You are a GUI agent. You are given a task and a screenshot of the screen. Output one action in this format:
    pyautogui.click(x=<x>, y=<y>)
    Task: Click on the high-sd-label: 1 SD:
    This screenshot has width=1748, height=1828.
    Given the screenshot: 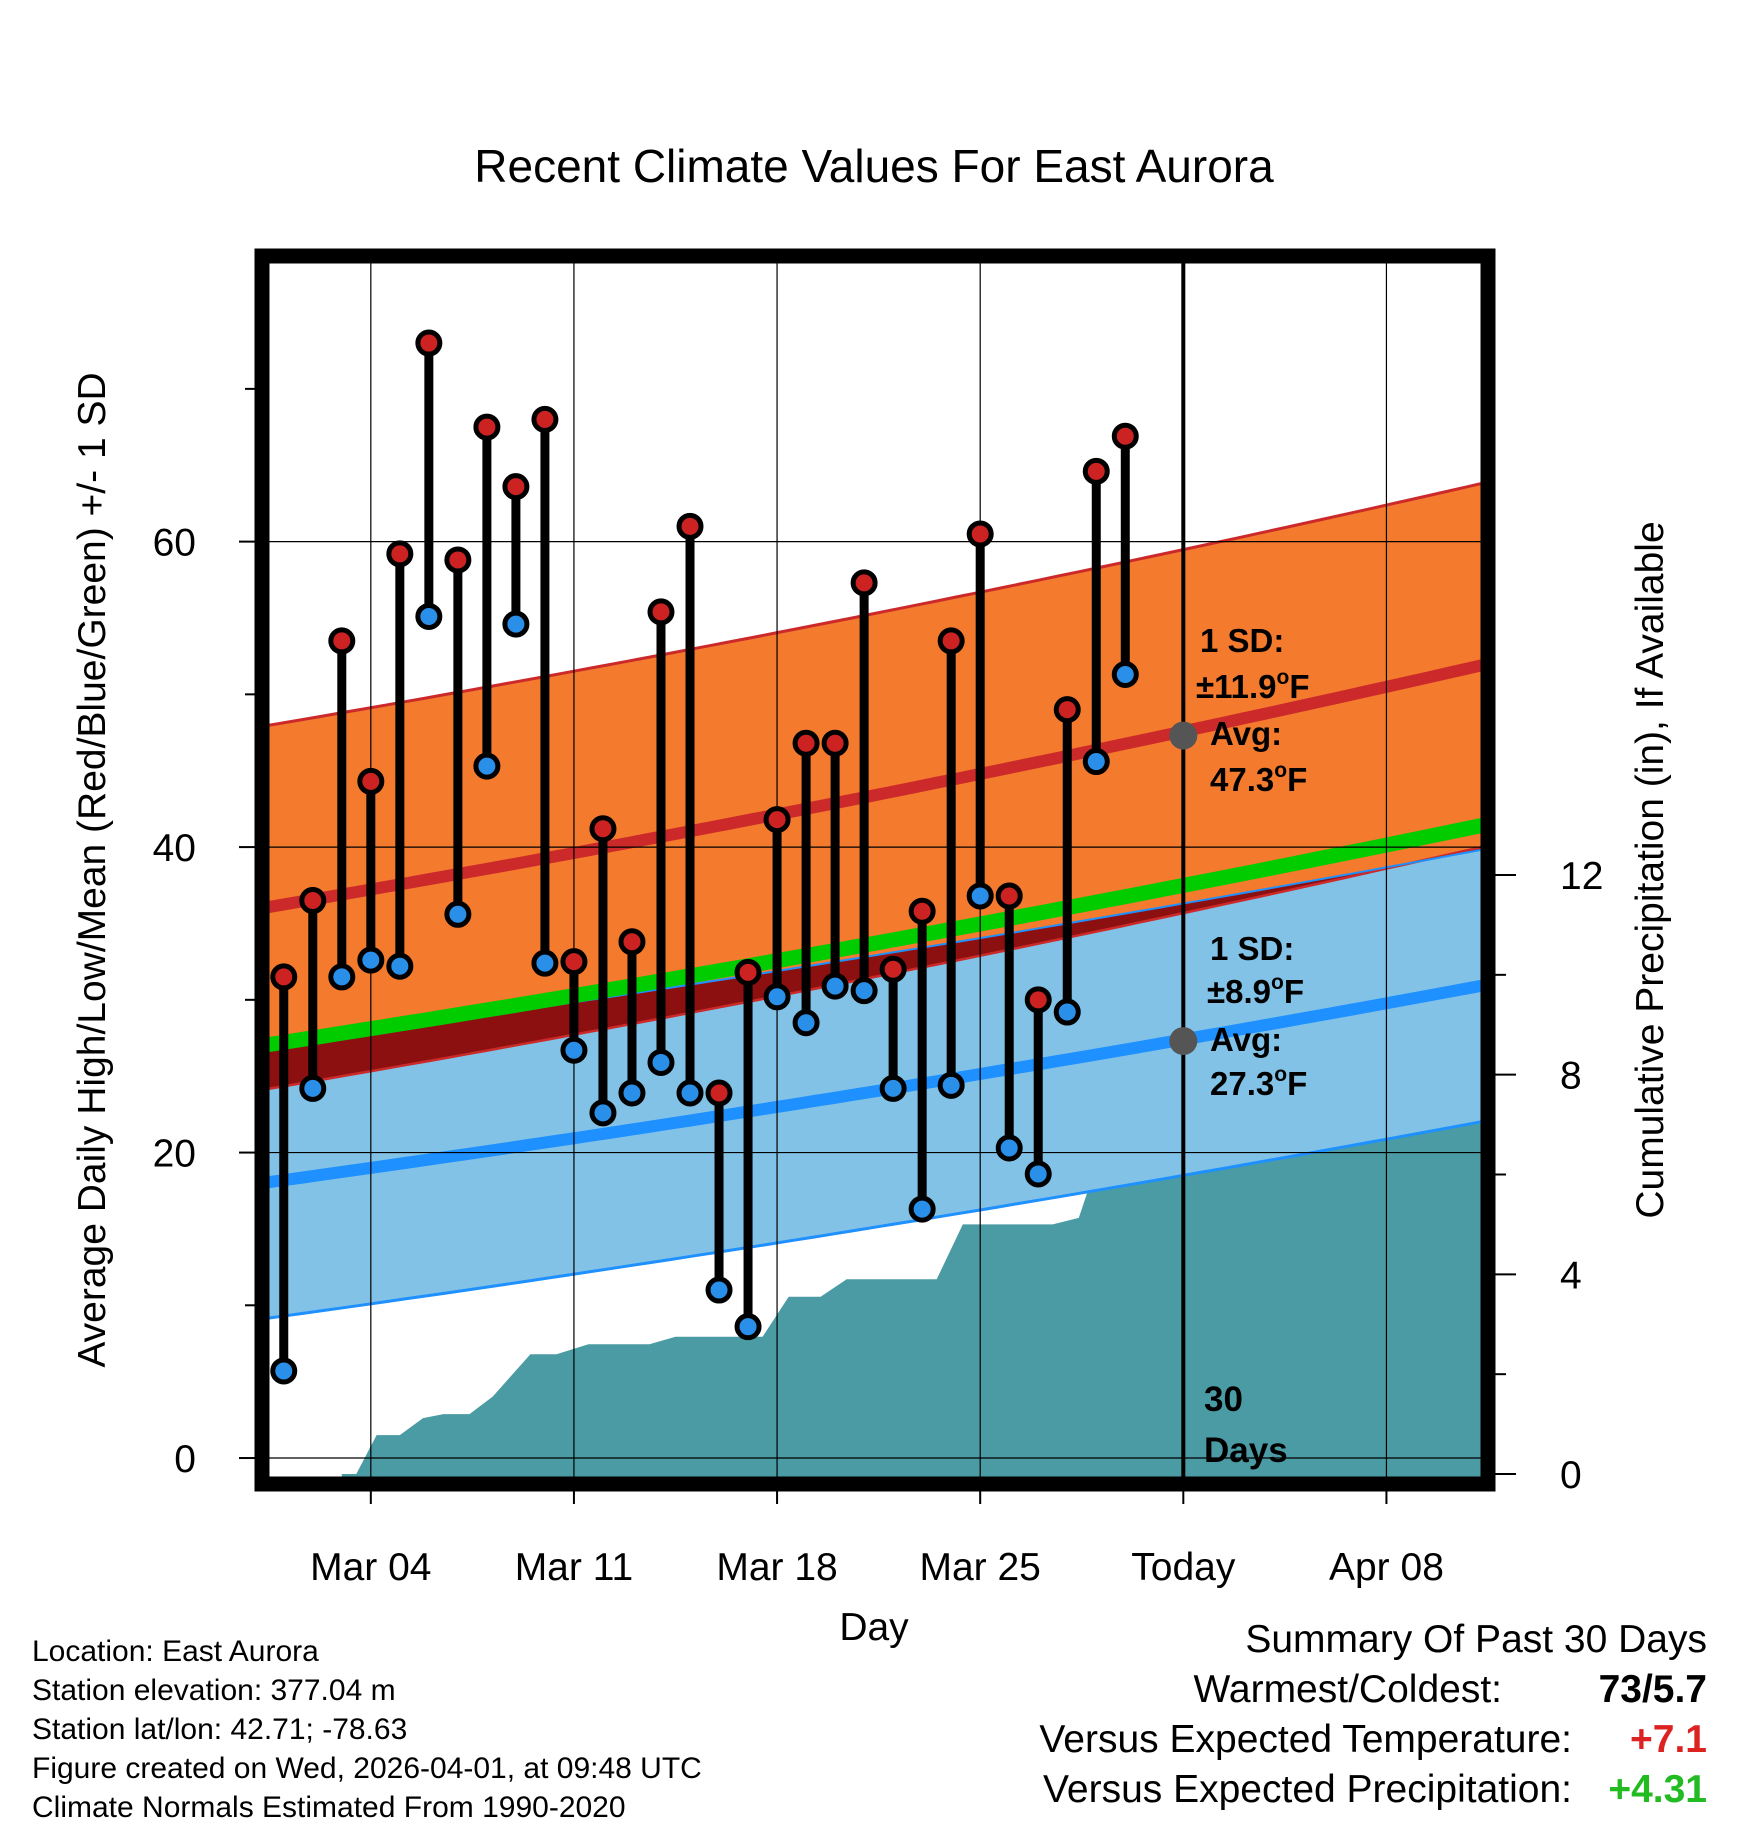 What is the action you would take?
    pyautogui.click(x=1242, y=640)
    